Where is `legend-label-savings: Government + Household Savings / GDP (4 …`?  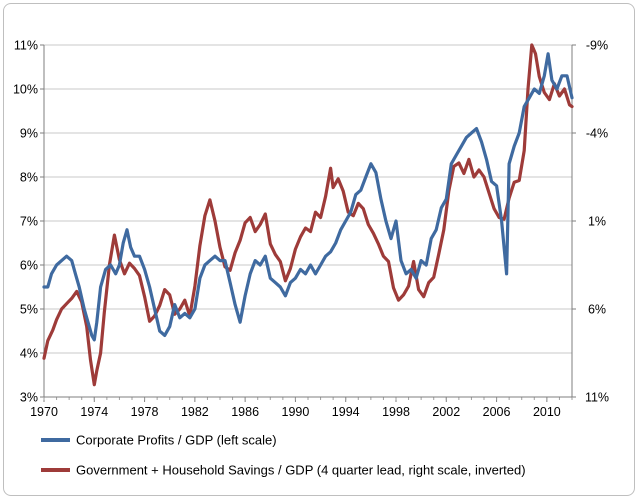
legend-label-savings: Government + Household Savings / GDP (4 … is located at coordinates (301, 470).